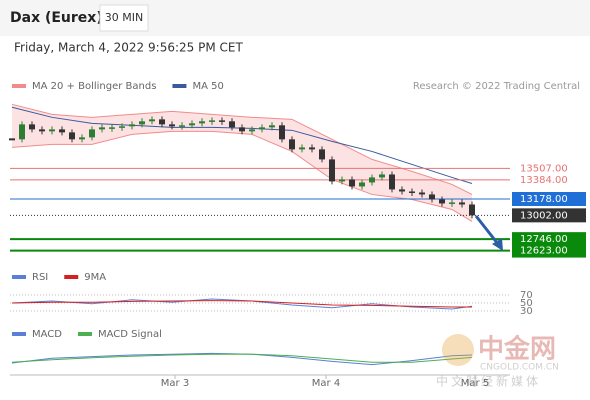 This screenshot has height=400, width=590. I want to click on y-tick-label: 30, so click(526, 311).